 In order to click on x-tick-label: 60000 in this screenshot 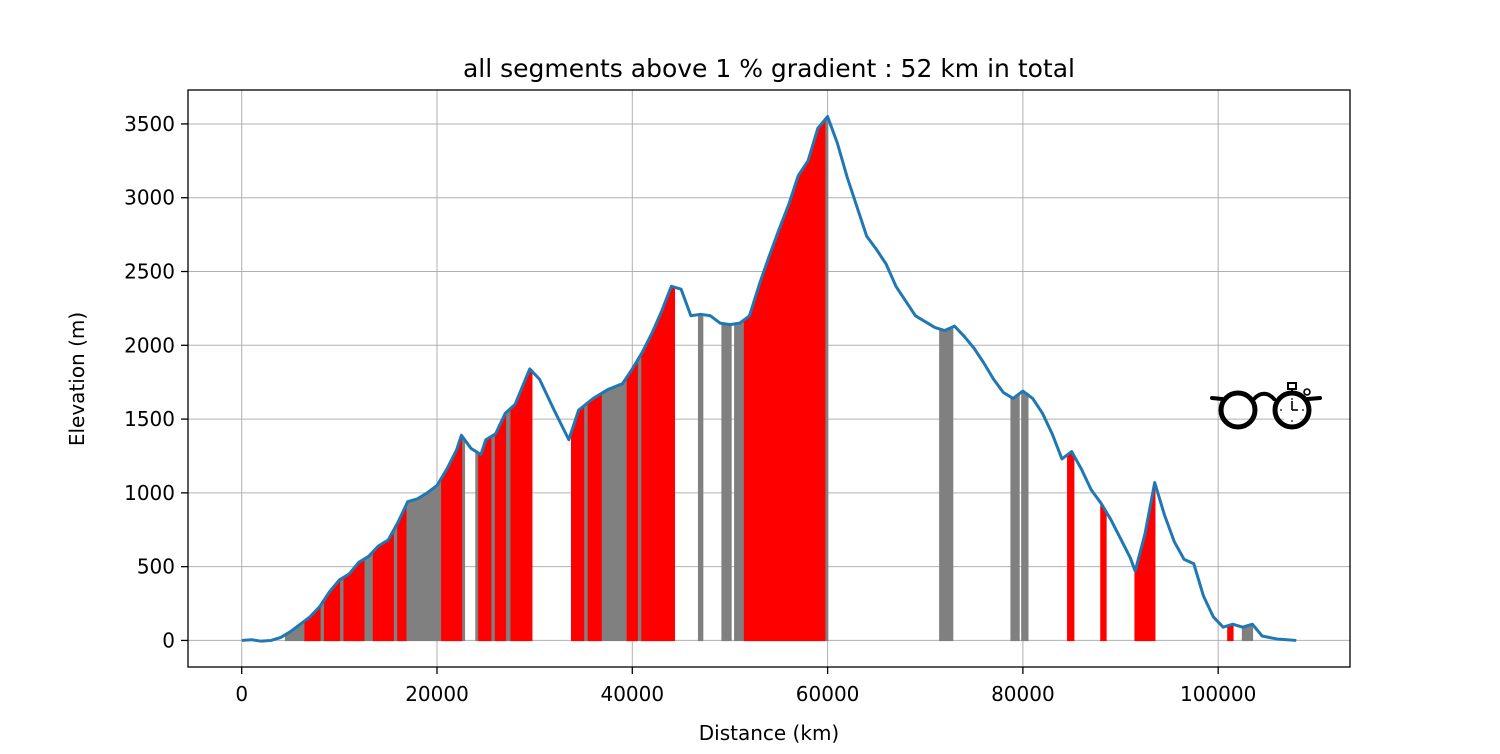, I will do `click(828, 694)`.